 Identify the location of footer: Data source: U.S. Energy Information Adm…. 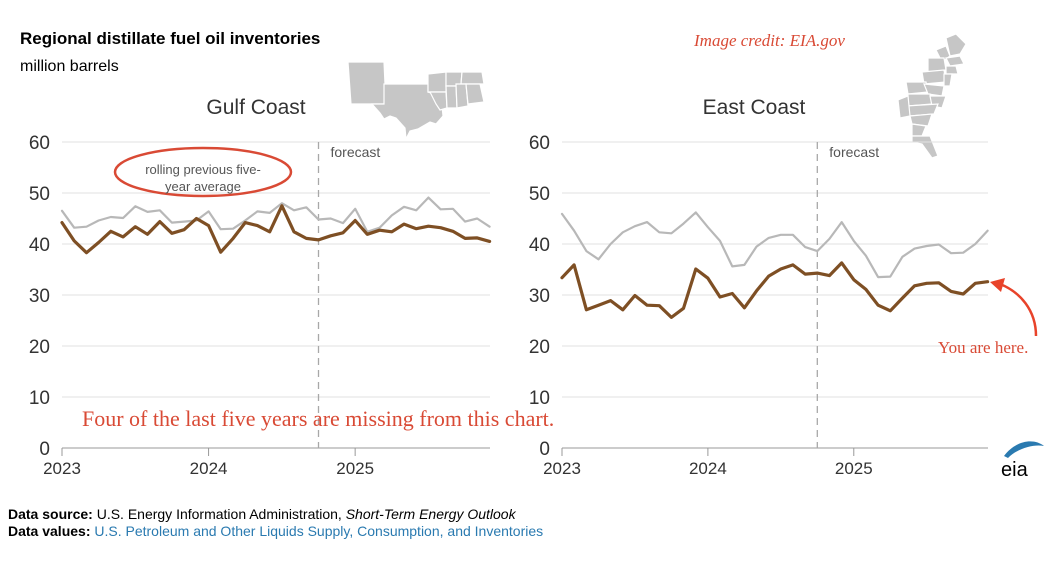
(275, 523).